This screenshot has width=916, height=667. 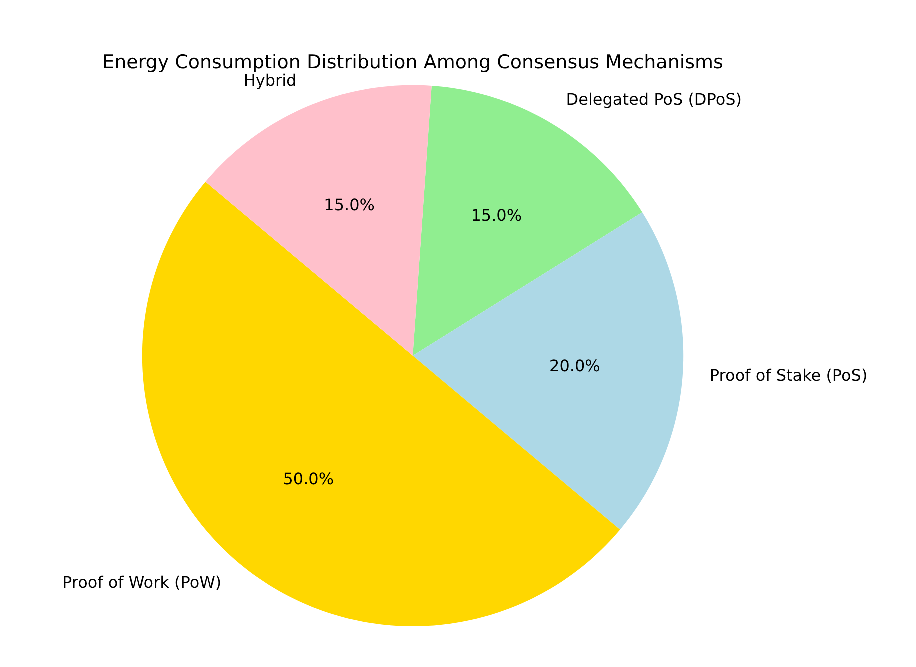 What do you see at coordinates (654, 99) in the screenshot?
I see `slice-label: Delegated PoS (DPoS)` at bounding box center [654, 99].